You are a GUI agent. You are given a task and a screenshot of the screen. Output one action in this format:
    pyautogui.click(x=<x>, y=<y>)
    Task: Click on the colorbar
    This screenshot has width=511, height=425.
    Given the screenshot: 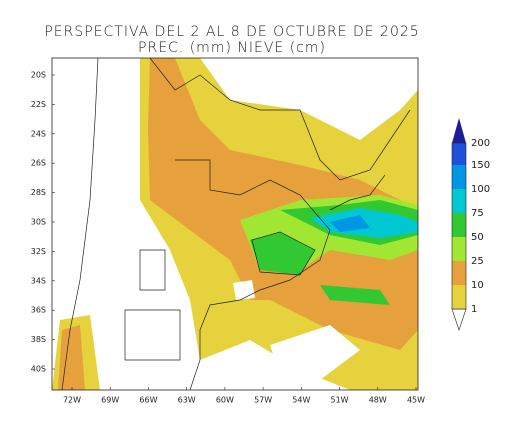 What is the action you would take?
    pyautogui.click(x=459, y=224)
    